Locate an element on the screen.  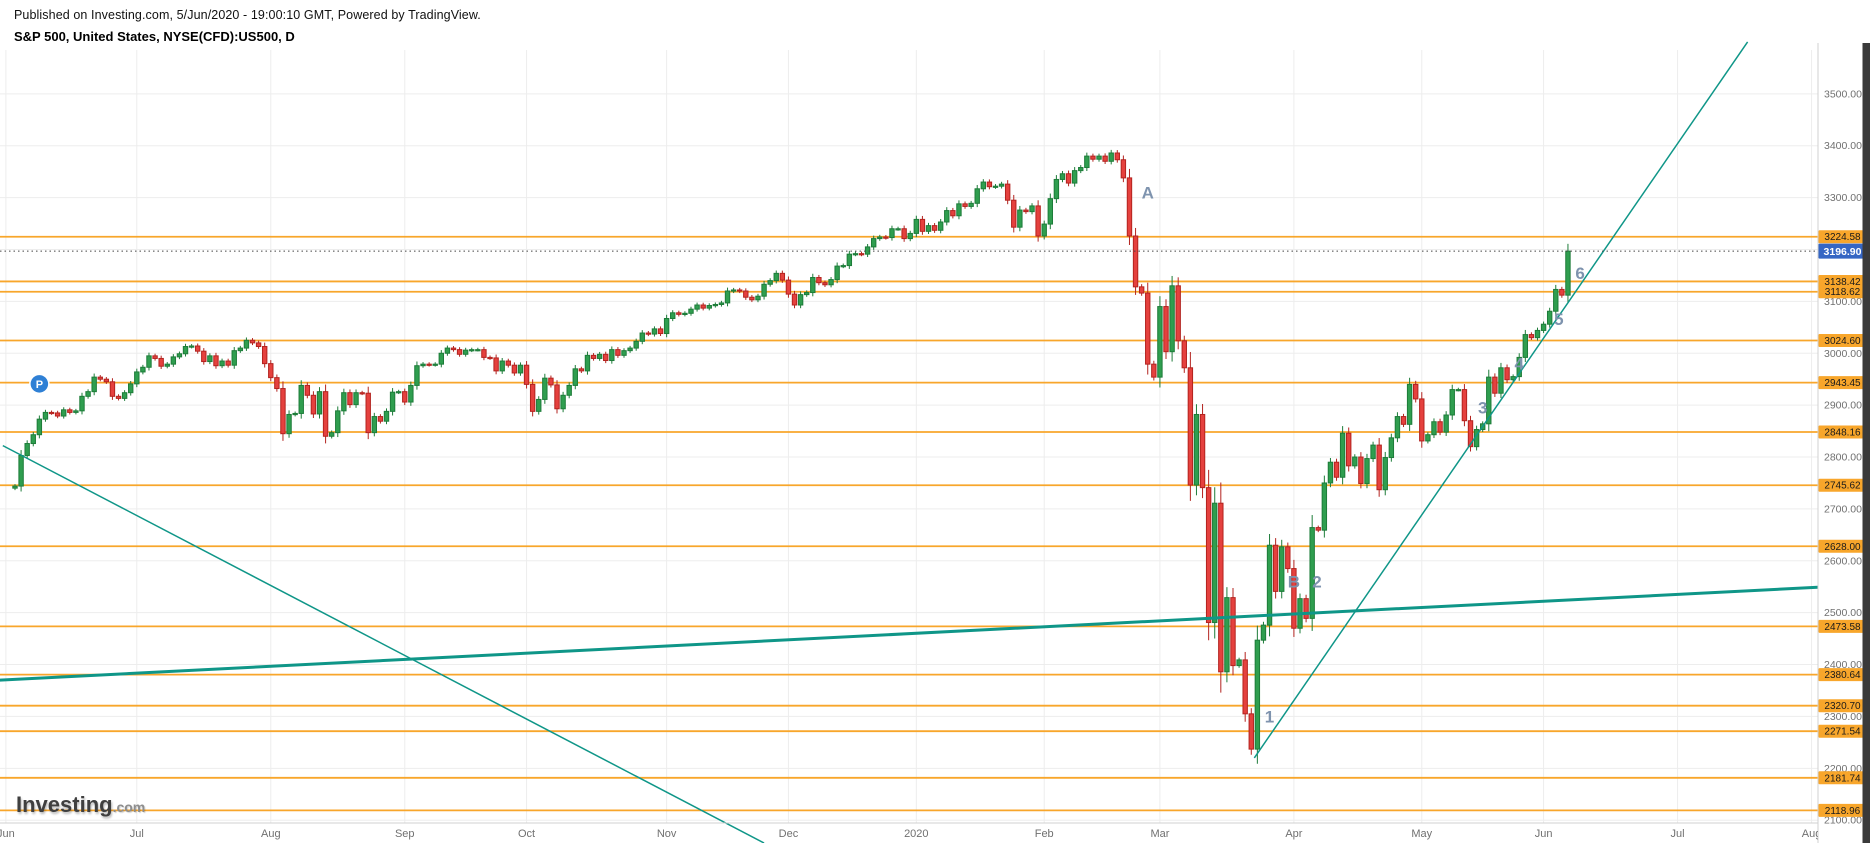
p-marker-icon is located at coordinates (39, 384).